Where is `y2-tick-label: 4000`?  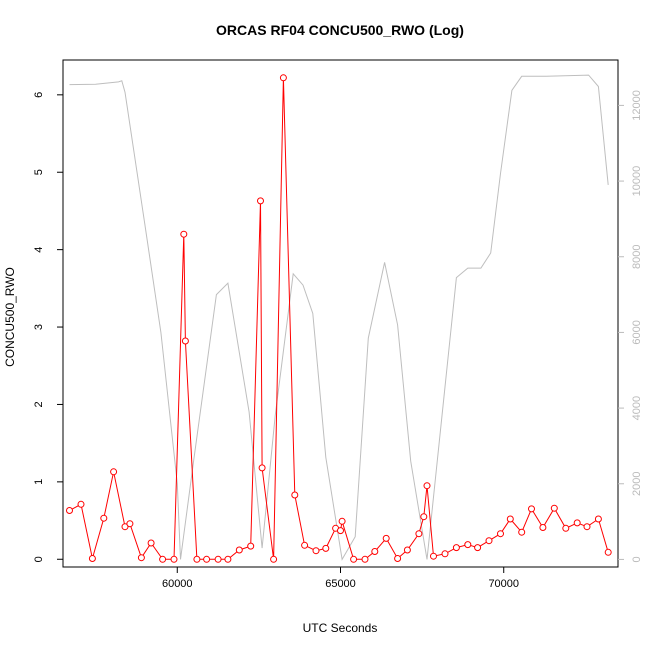 y2-tick-label: 4000 is located at coordinates (637, 408).